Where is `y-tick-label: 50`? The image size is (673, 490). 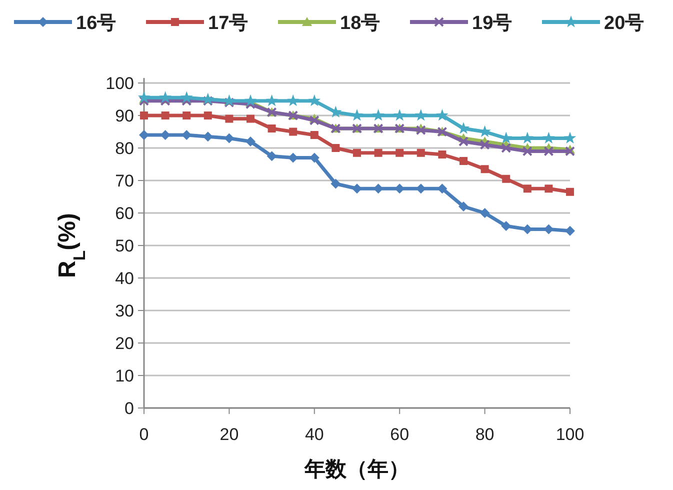 y-tick-label: 50 is located at coordinates (124, 246).